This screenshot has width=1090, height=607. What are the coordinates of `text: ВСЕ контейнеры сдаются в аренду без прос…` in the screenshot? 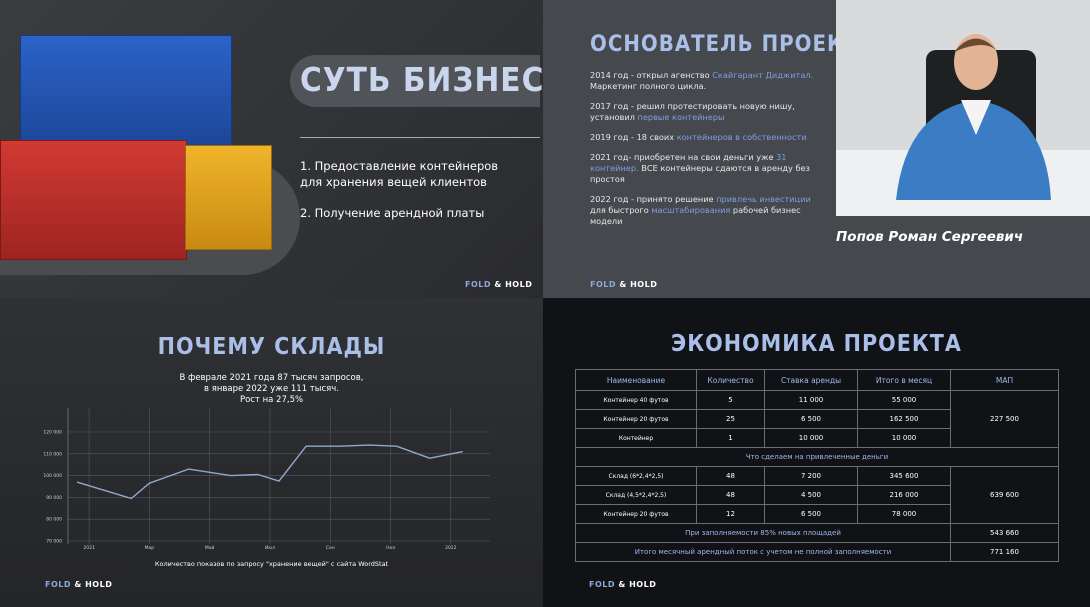 It's located at (700, 173).